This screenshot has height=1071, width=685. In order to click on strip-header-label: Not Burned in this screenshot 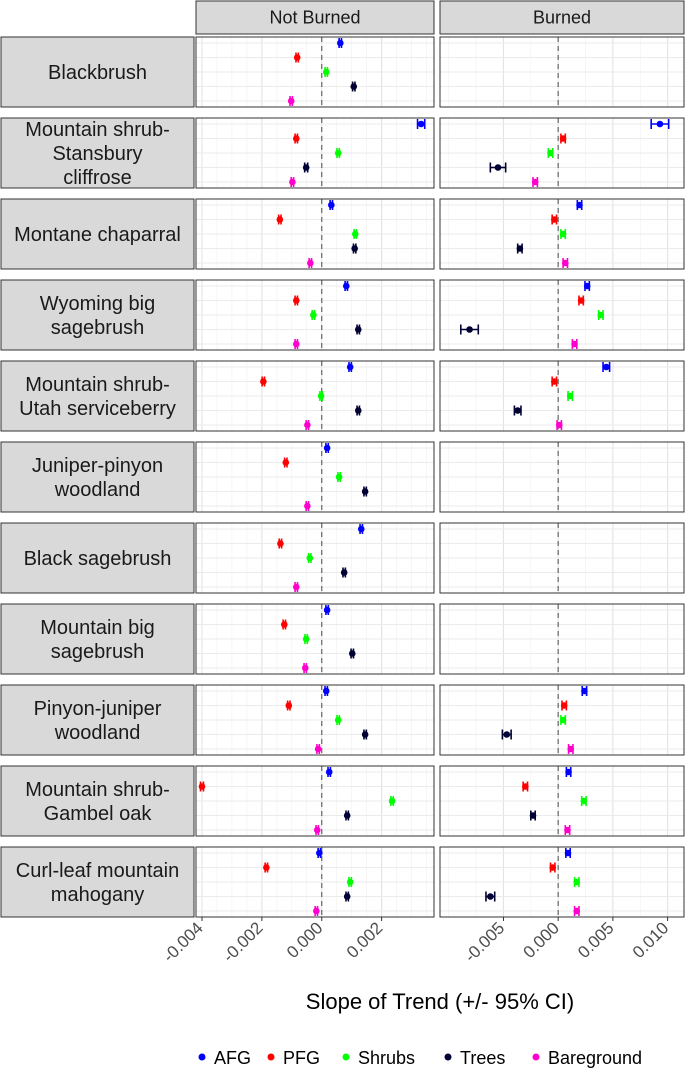, I will do `click(314, 18)`.